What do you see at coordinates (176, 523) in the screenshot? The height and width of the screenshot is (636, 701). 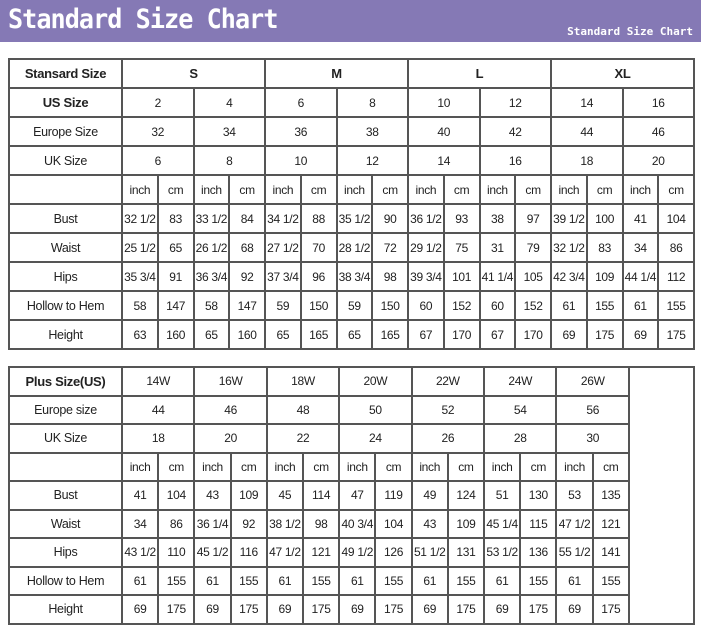 I see `measurement-value: 86` at bounding box center [176, 523].